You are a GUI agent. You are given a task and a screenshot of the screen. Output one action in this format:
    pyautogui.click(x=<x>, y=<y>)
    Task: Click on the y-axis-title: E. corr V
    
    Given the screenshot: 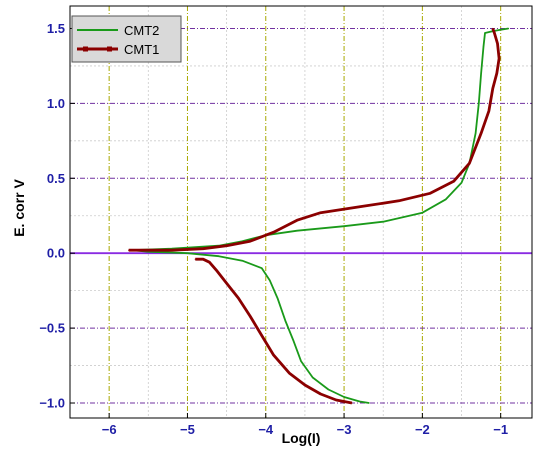 What is the action you would take?
    pyautogui.click(x=19, y=208)
    